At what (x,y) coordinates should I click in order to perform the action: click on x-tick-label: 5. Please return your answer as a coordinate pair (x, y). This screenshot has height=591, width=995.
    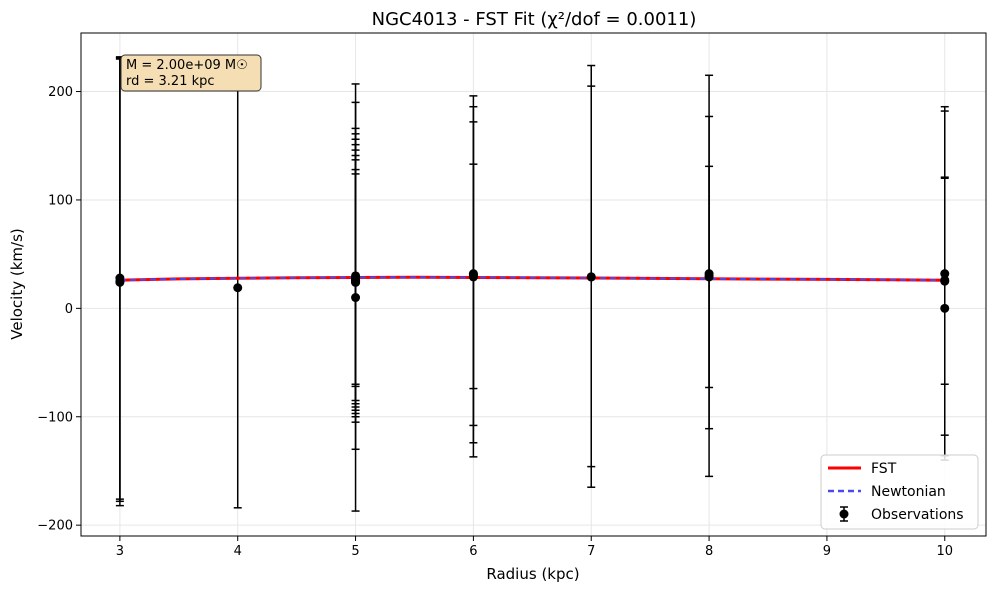
    Looking at the image, I should click on (355, 551).